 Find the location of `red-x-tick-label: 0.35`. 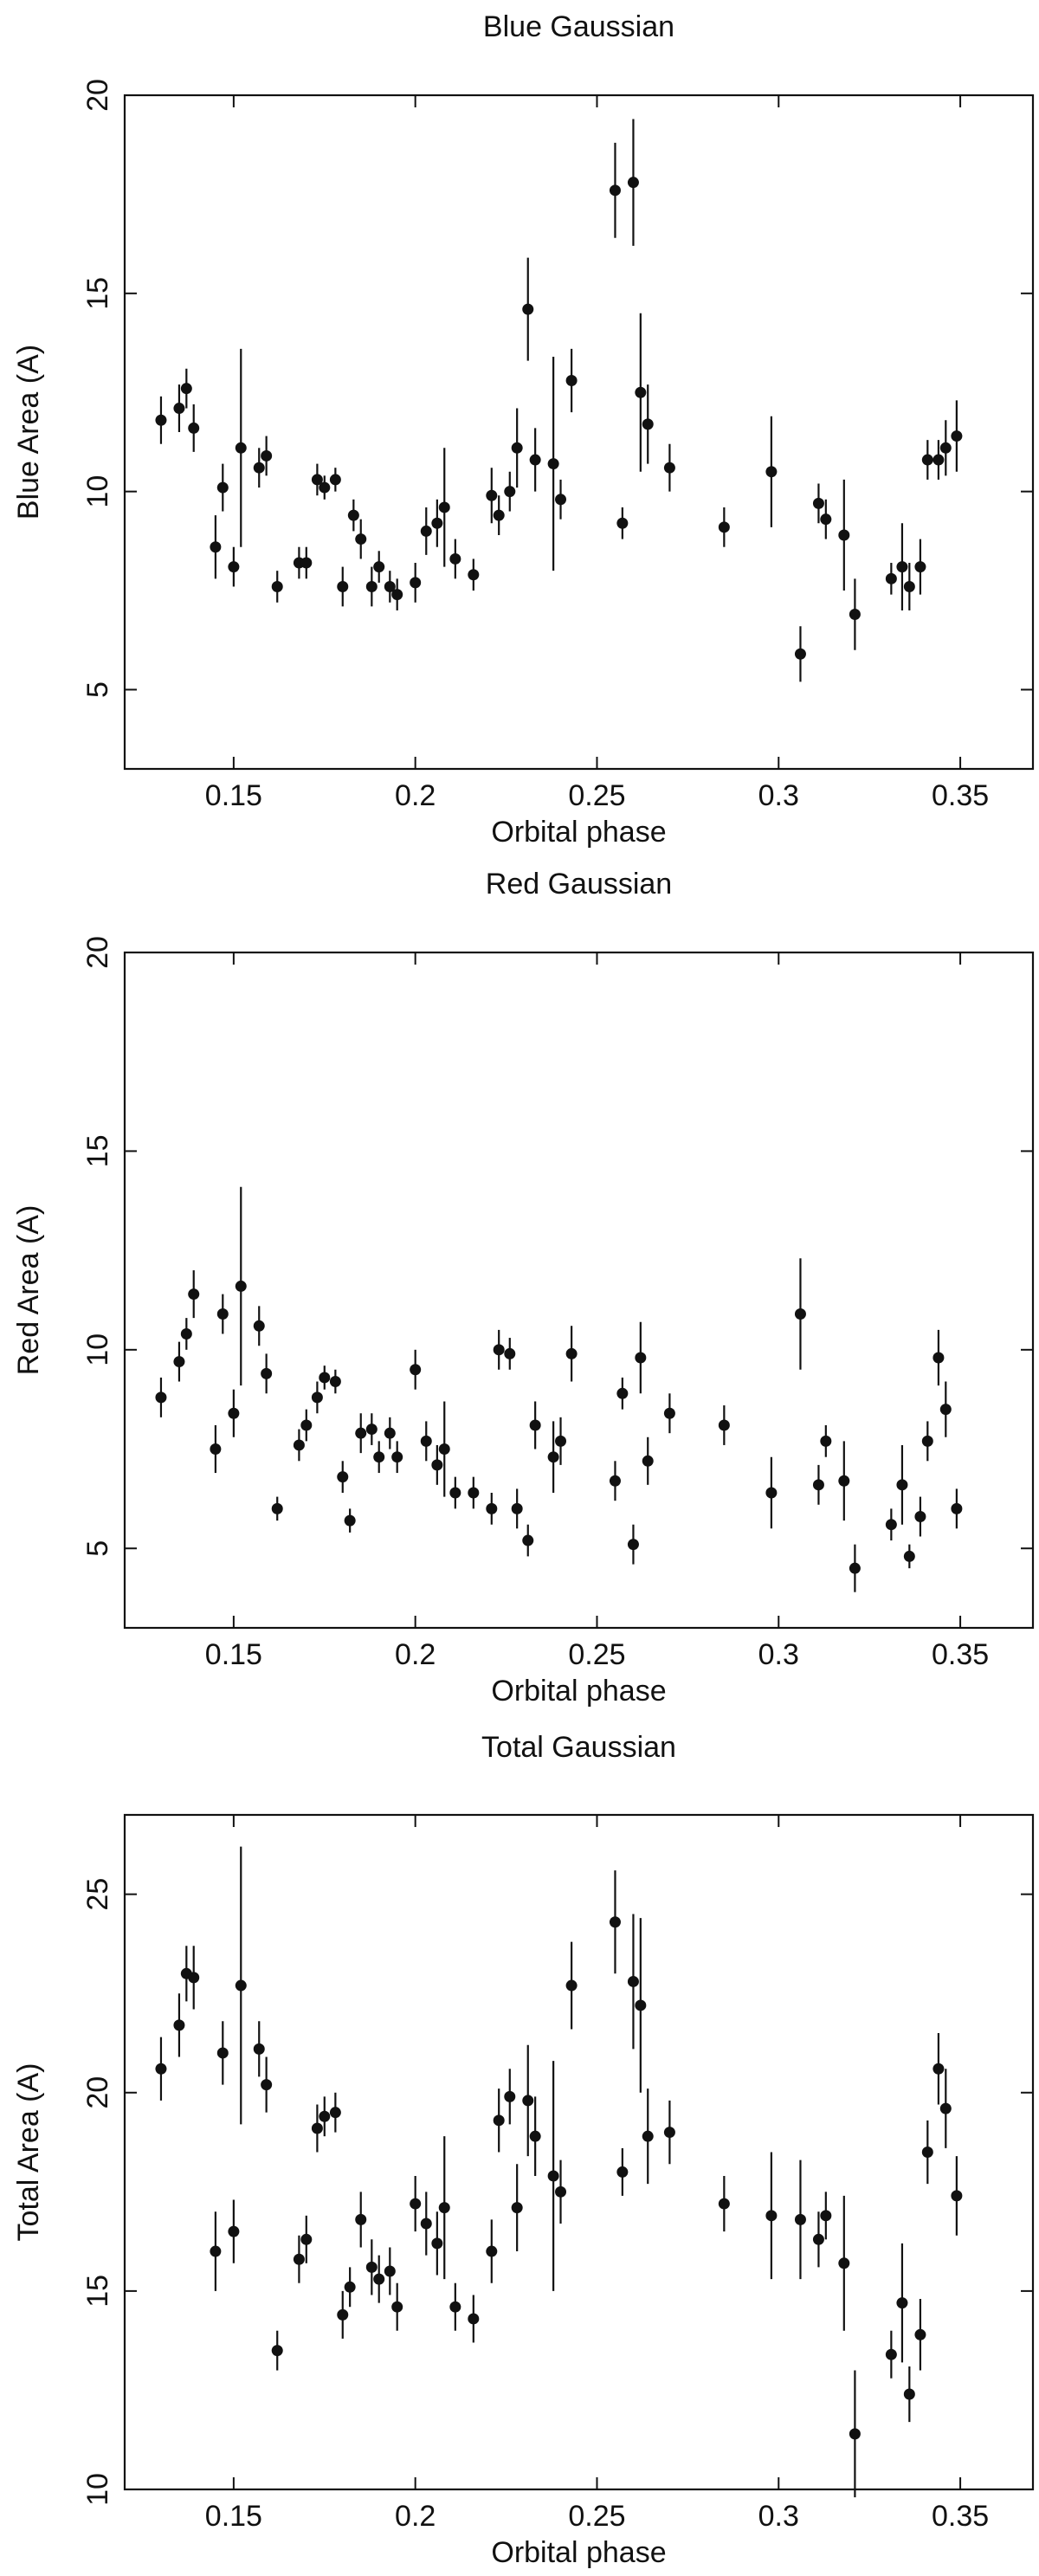

red-x-tick-label: 0.35 is located at coordinates (961, 1655).